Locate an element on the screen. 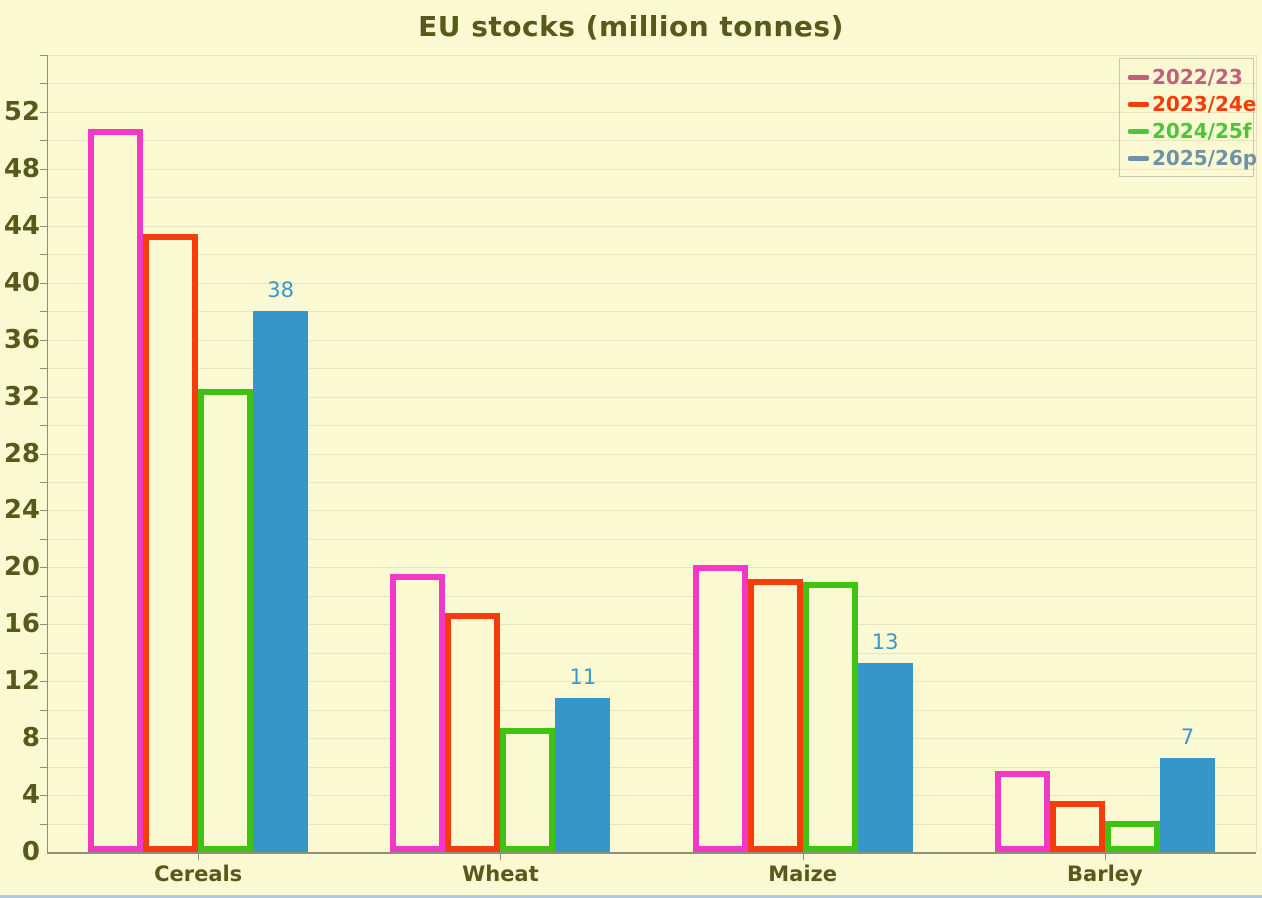 This screenshot has width=1262, height=898. value-label: 7 is located at coordinates (1187, 737).